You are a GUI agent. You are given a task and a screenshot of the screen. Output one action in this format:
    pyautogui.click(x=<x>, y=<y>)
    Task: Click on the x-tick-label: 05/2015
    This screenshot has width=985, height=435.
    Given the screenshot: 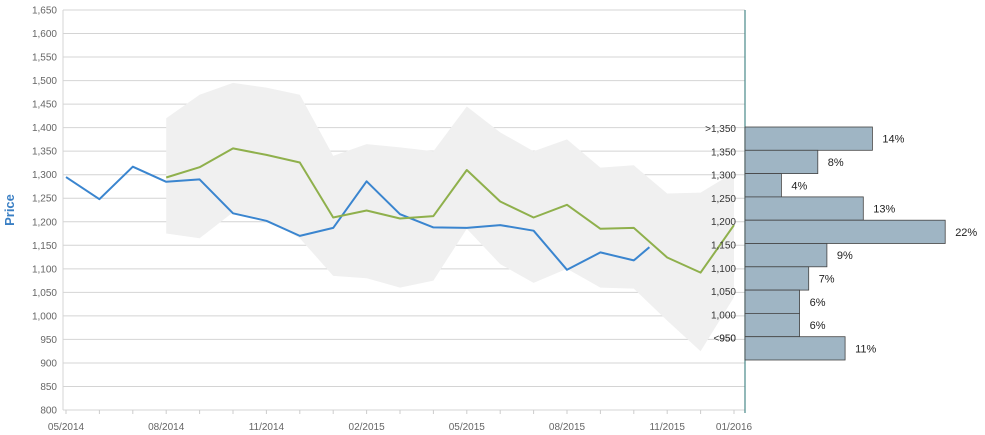 What is the action you would take?
    pyautogui.click(x=467, y=427)
    